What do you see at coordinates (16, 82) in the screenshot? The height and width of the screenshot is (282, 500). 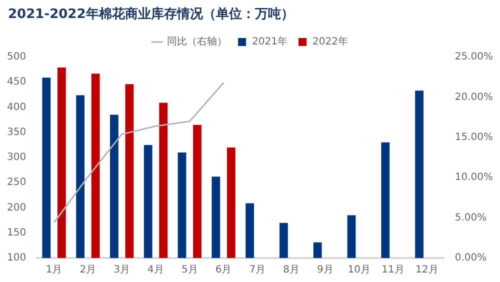 I see `y-tick-label: 450` at bounding box center [16, 82].